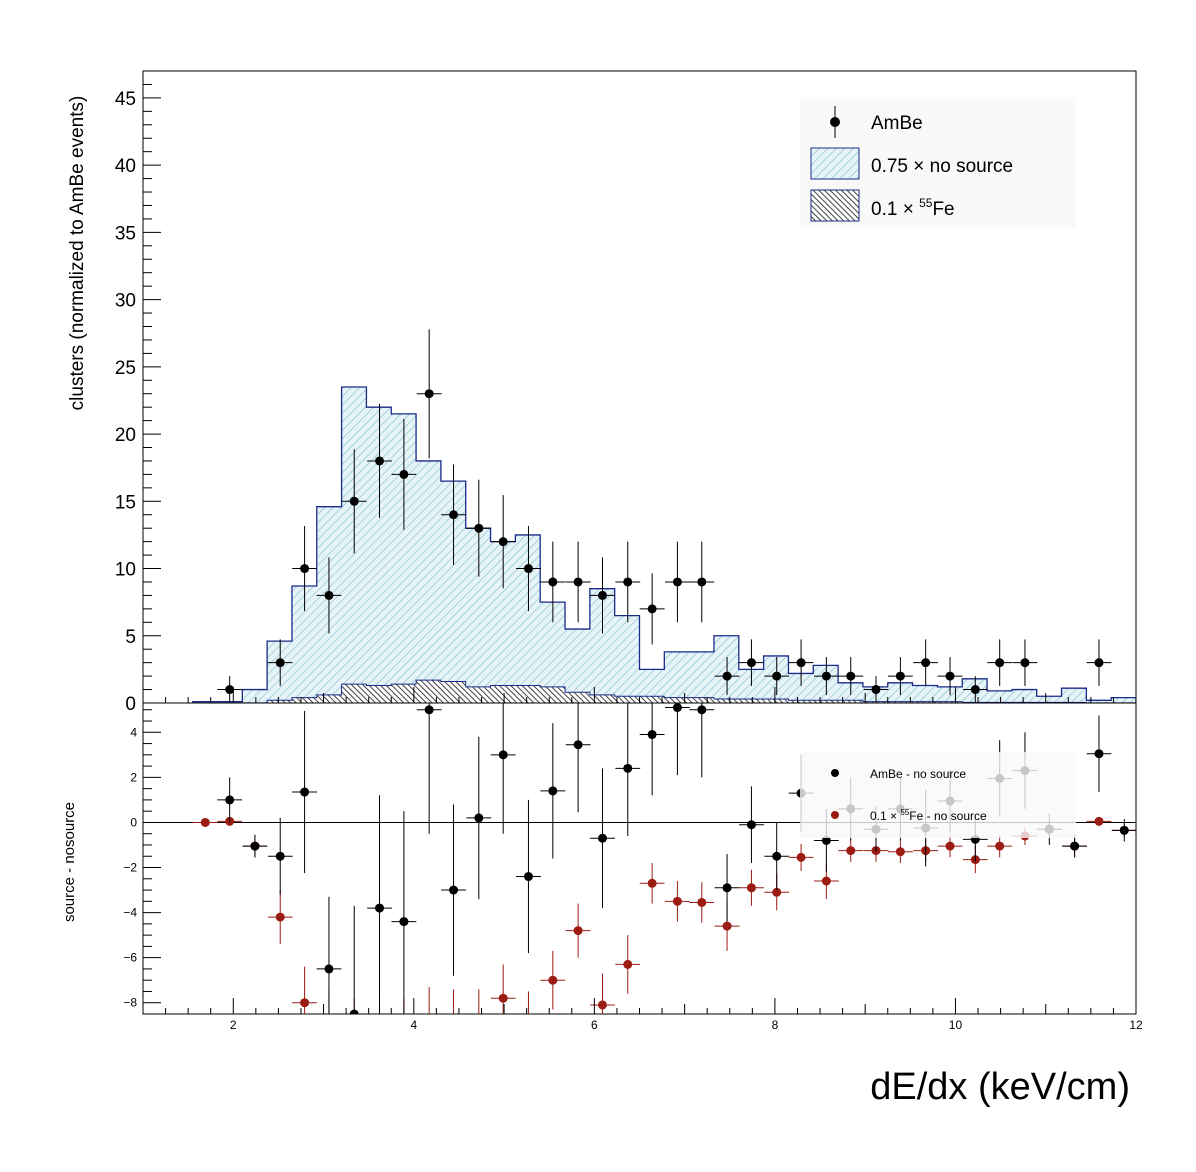 Image resolution: width=1196 pixels, height=1172 pixels. I want to click on bottom-y-tick-label: −2, so click(130, 868).